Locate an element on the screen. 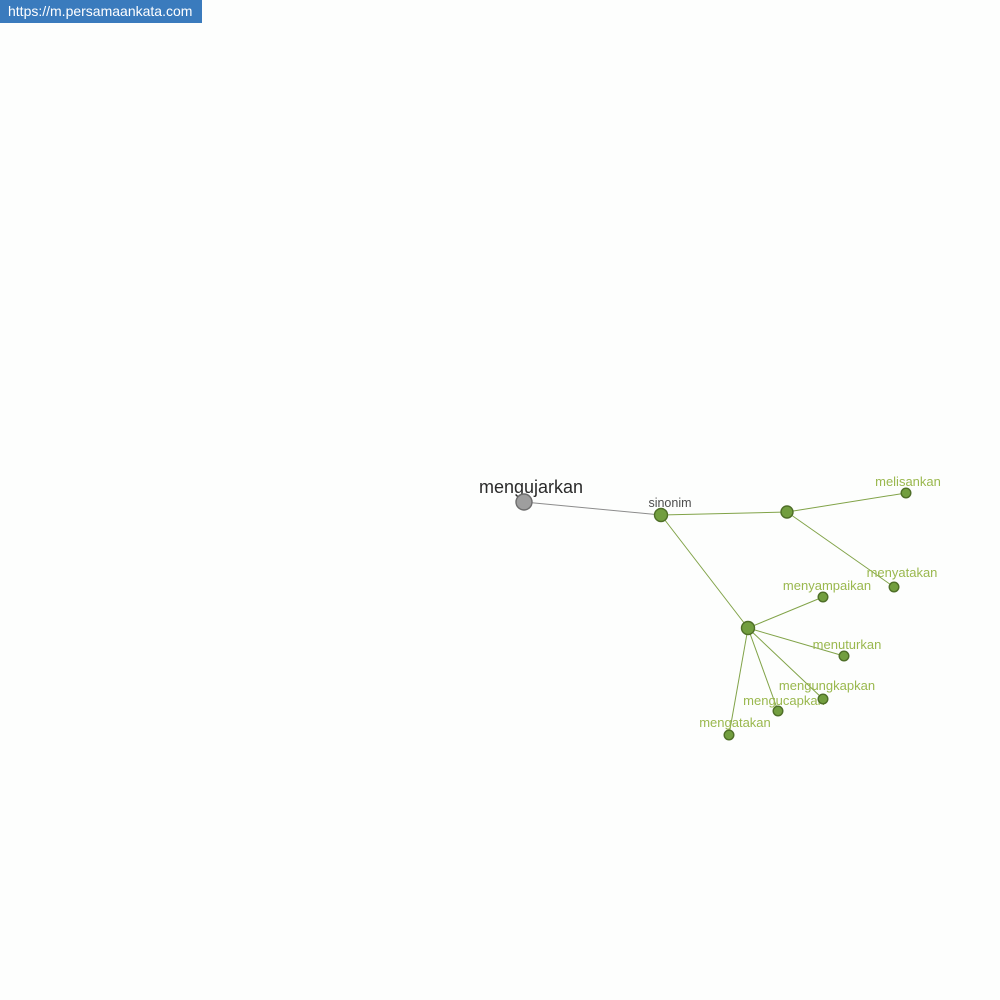 The height and width of the screenshot is (1000, 1000). node-menyampaikan is located at coordinates (823, 597).